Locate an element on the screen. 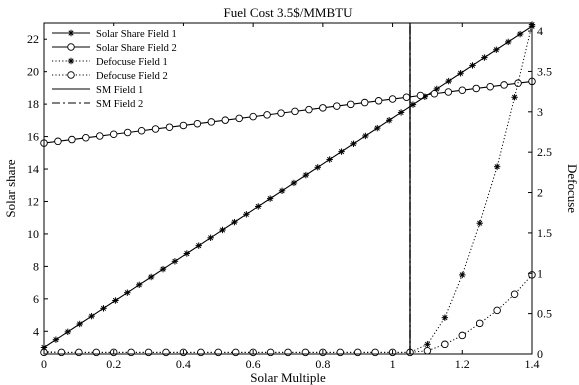 The height and width of the screenshot is (385, 579). legend-label: Solar Share Field 1 is located at coordinates (136, 34).